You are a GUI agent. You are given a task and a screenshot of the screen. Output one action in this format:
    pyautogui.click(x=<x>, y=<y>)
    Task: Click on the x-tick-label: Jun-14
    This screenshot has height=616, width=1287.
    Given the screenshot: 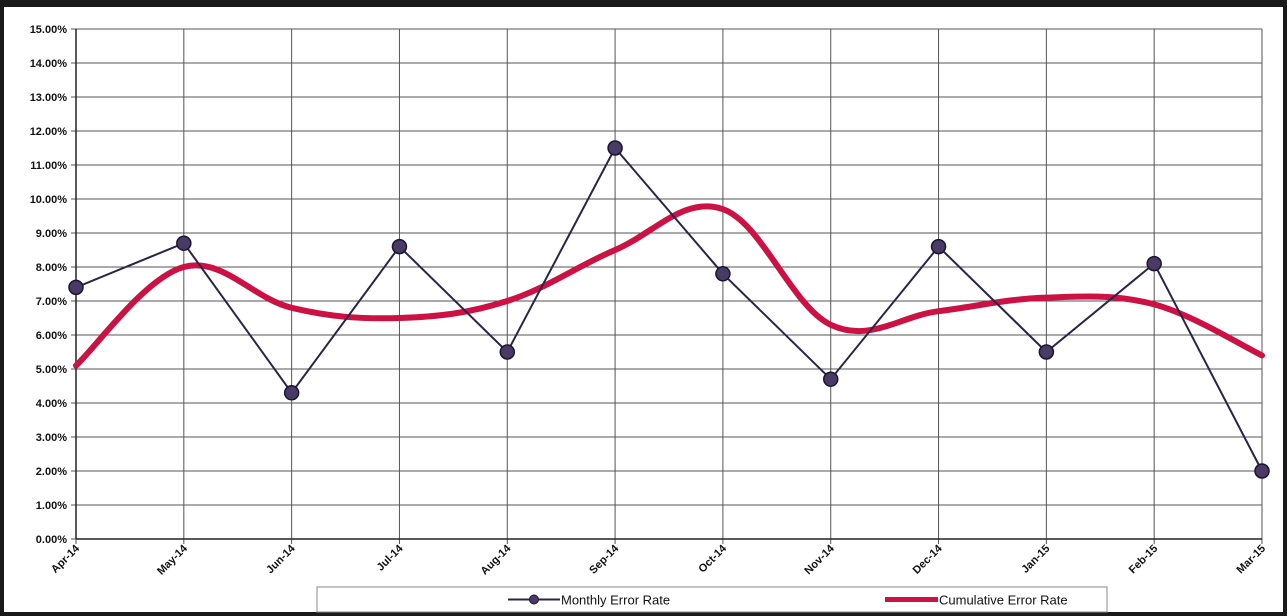 What is the action you would take?
    pyautogui.click(x=281, y=559)
    